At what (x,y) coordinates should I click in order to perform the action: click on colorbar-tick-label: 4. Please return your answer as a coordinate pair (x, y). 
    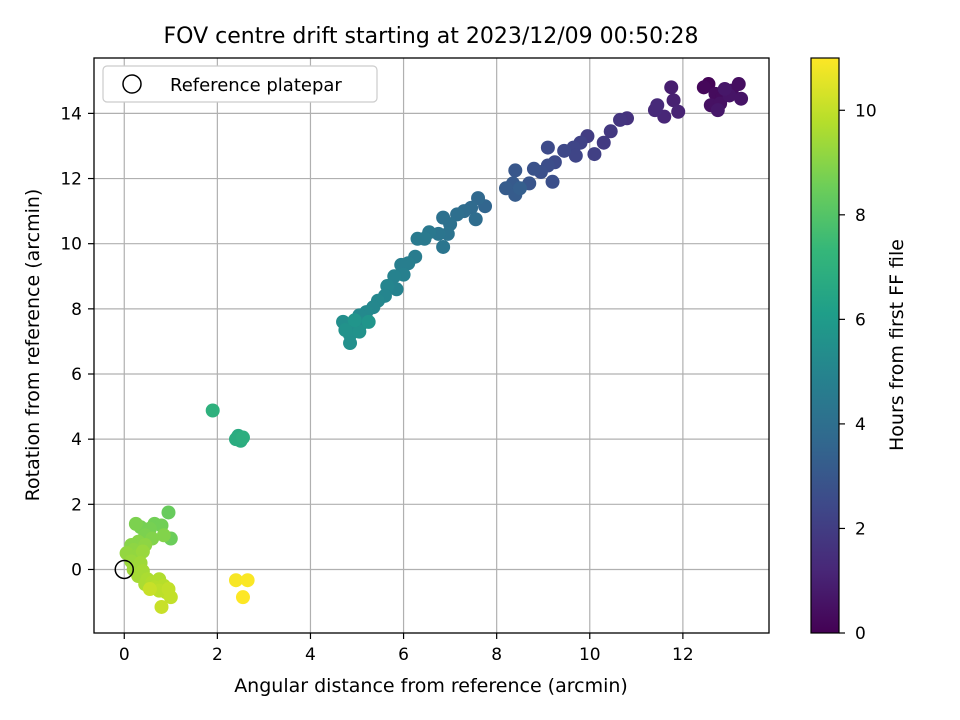
    Looking at the image, I should click on (860, 425).